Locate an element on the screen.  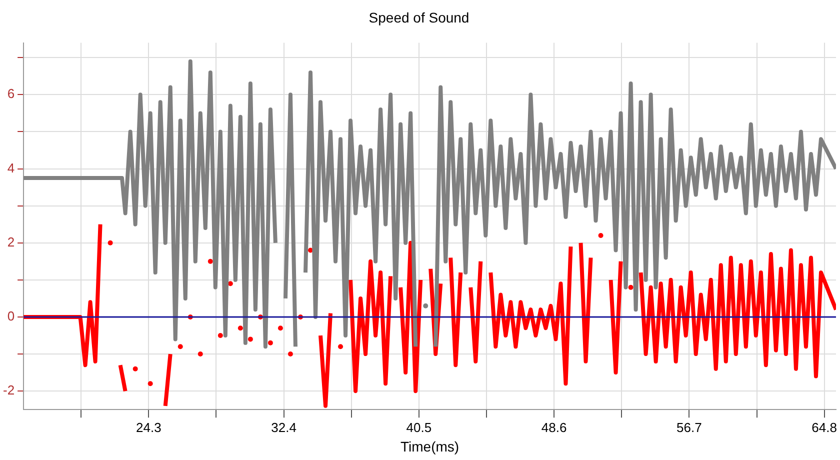
x-tick-label: 56.7 is located at coordinates (689, 427).